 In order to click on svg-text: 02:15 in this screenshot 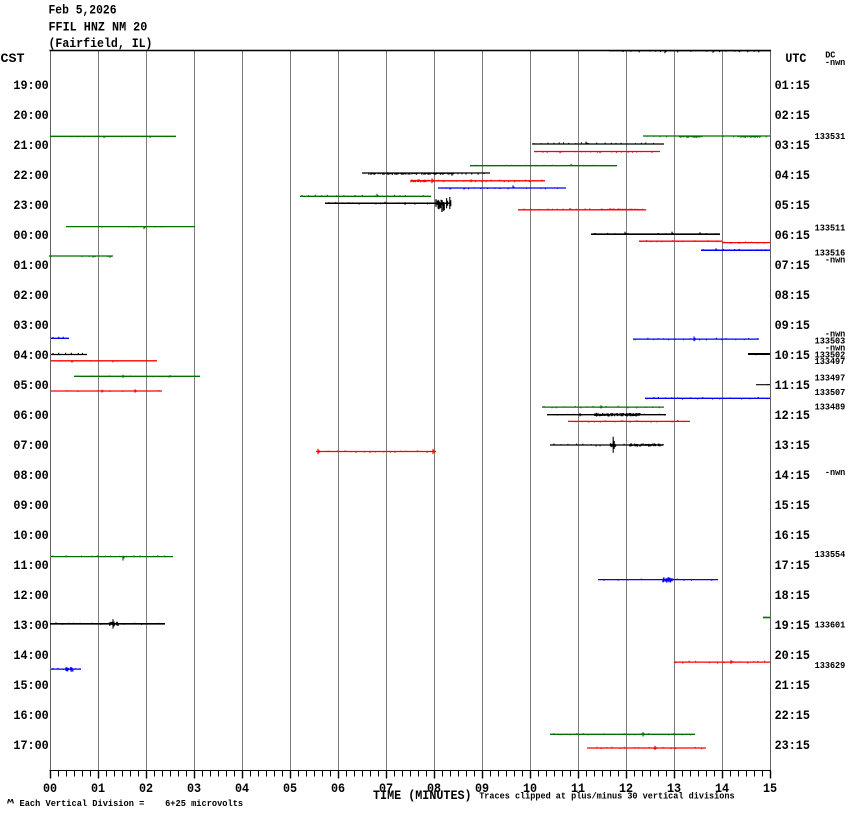, I will do `click(792, 115)`.